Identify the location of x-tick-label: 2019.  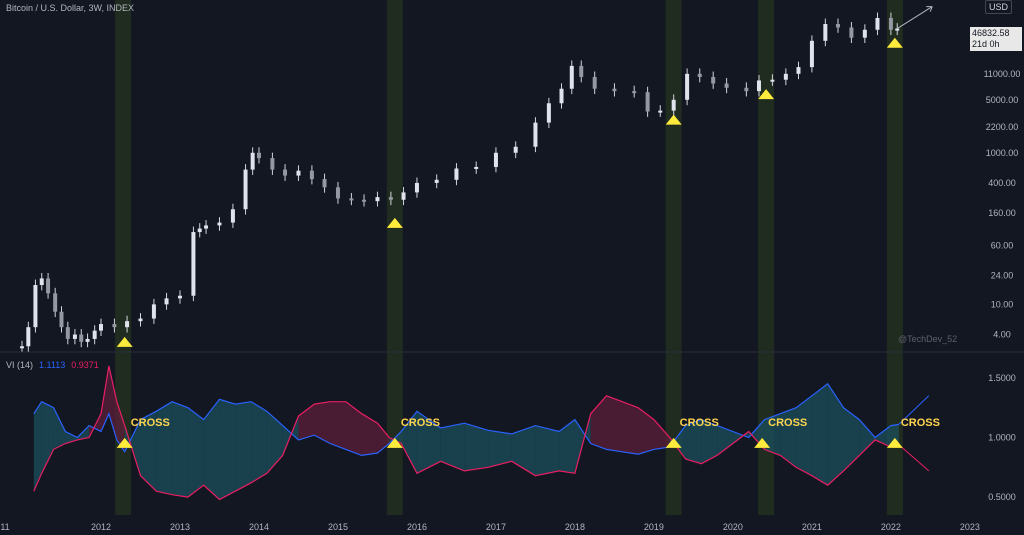
(654, 527).